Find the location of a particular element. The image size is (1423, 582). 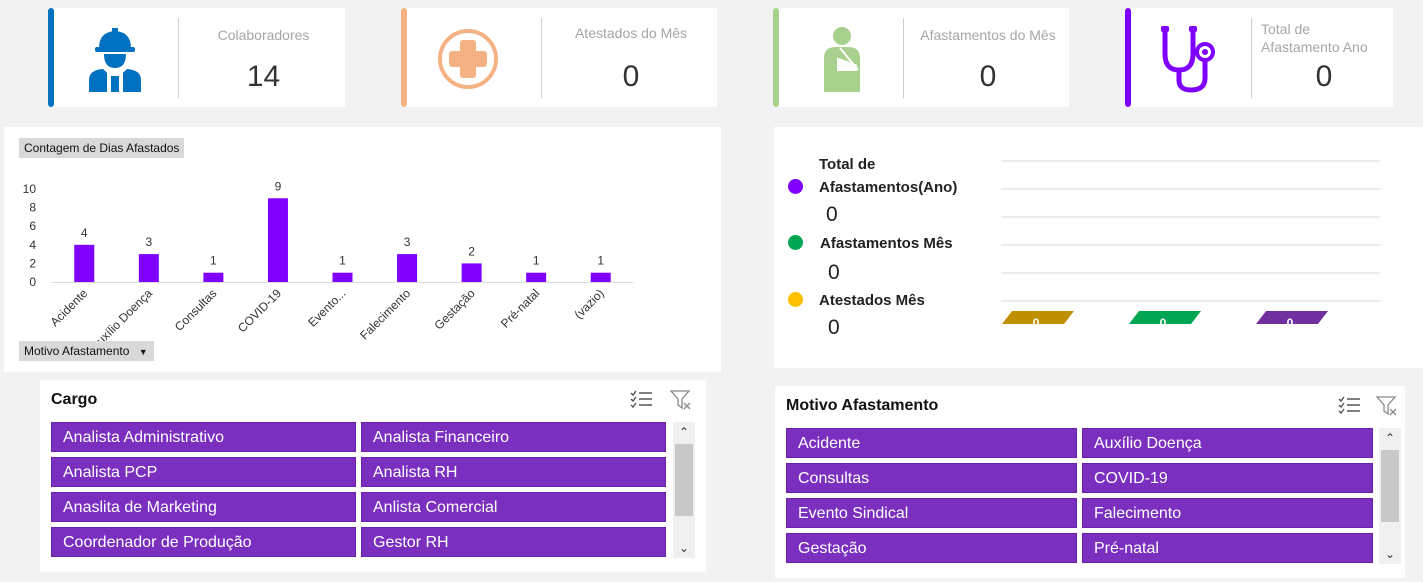

slicer-item: Coordenador de Produção is located at coordinates (203, 542).